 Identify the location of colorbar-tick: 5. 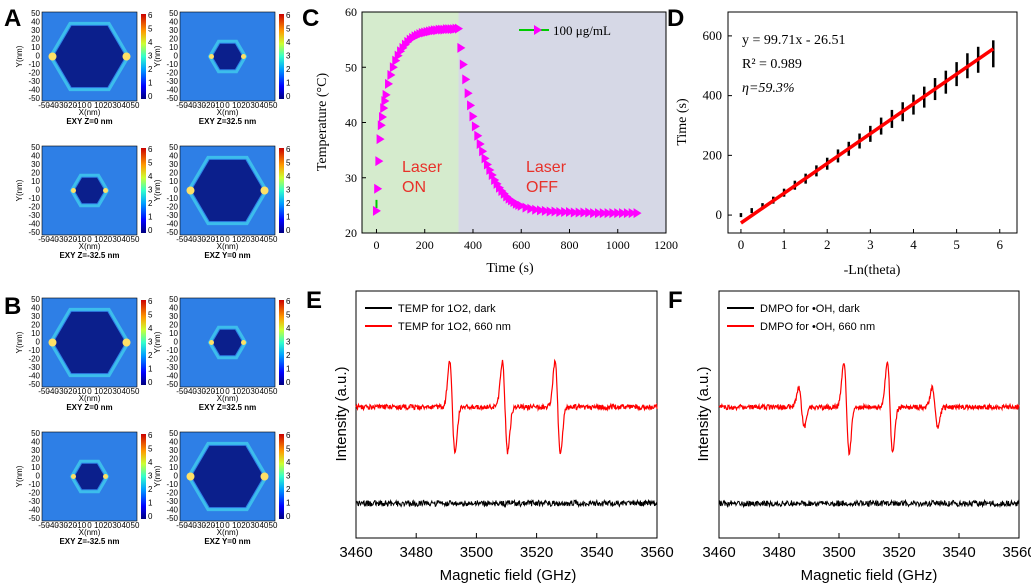
(288, 163).